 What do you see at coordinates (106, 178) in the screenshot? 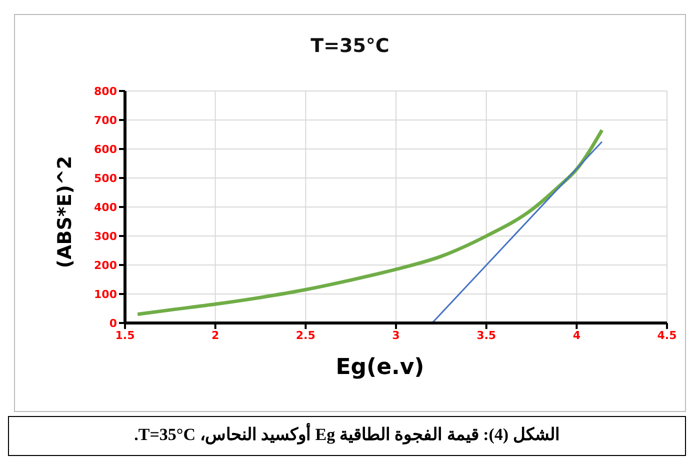
I see `y-tick-label: 500` at bounding box center [106, 178].